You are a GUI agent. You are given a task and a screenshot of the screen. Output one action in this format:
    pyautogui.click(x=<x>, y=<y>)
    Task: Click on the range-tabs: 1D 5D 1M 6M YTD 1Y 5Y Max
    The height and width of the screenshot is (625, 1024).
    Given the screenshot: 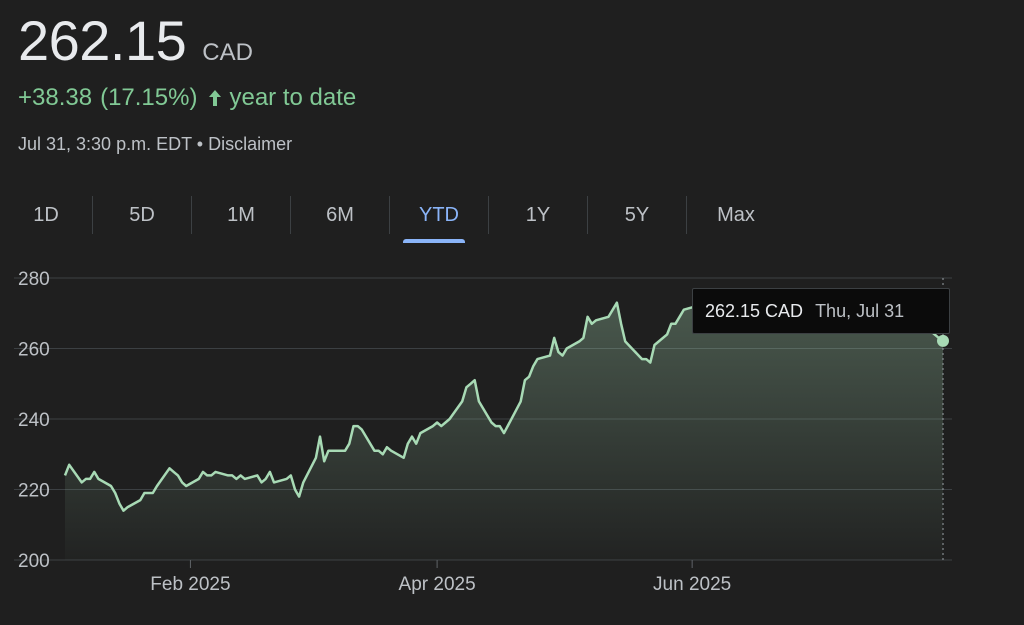 What is the action you would take?
    pyautogui.click(x=392, y=216)
    